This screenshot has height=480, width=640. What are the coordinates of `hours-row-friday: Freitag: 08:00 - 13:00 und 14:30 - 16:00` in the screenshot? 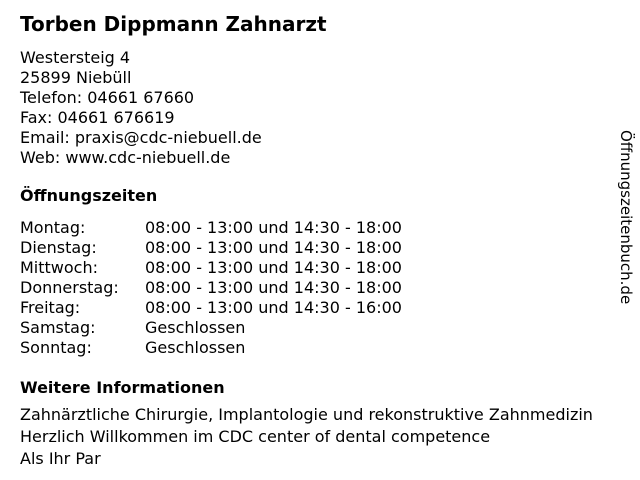 It's located at (322, 308).